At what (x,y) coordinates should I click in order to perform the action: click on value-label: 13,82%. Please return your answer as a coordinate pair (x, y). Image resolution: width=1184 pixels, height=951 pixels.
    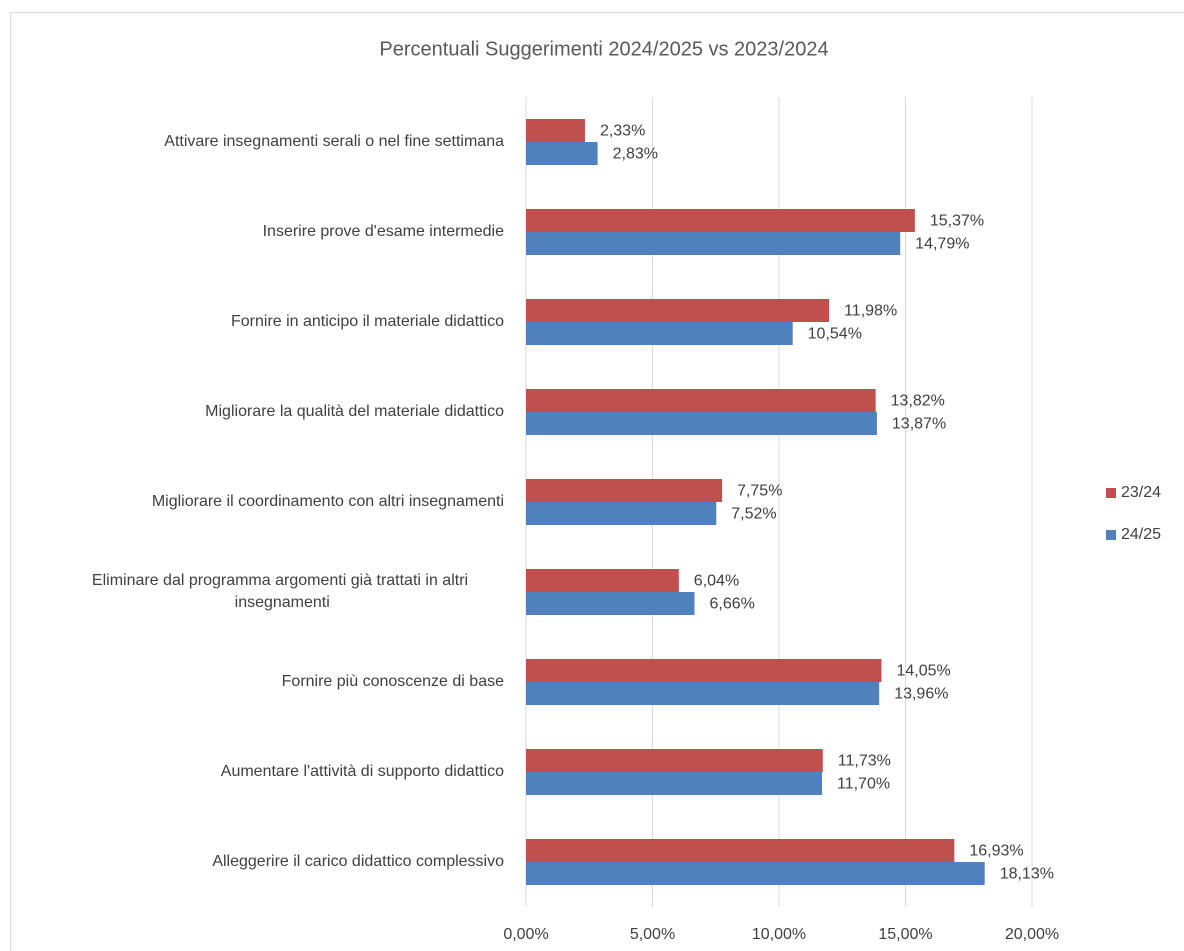
    Looking at the image, I should click on (918, 401).